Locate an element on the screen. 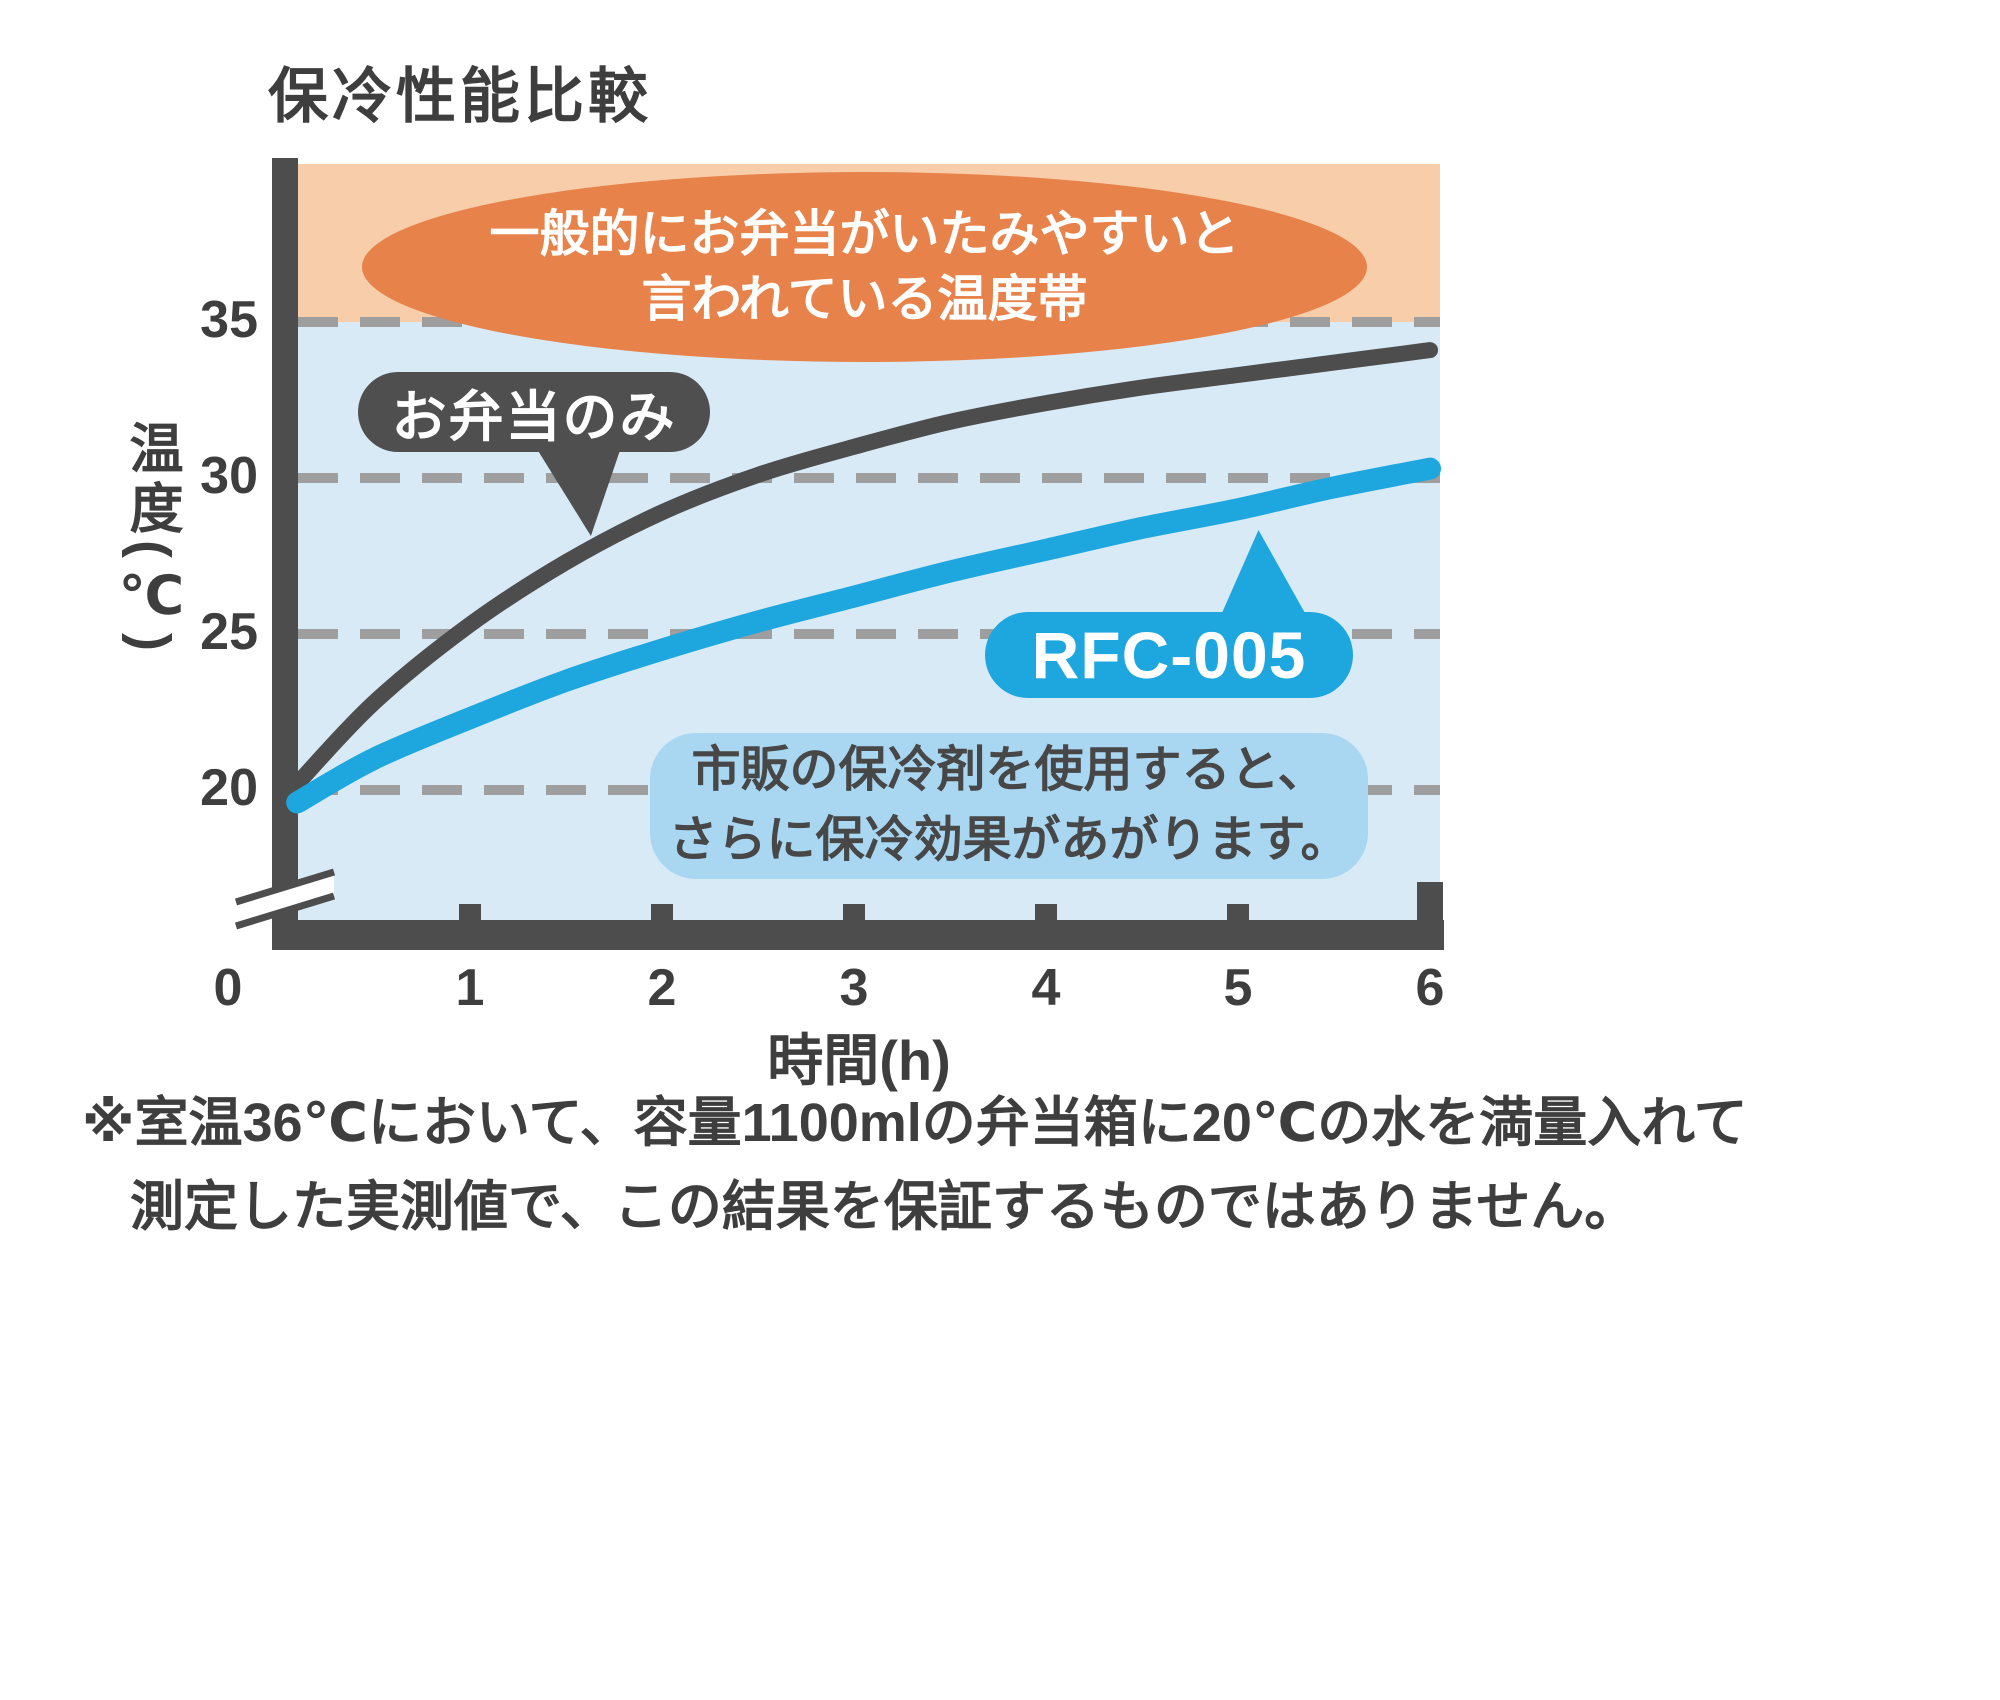  bento-only-label: お弁当のみ is located at coordinates (534, 417).